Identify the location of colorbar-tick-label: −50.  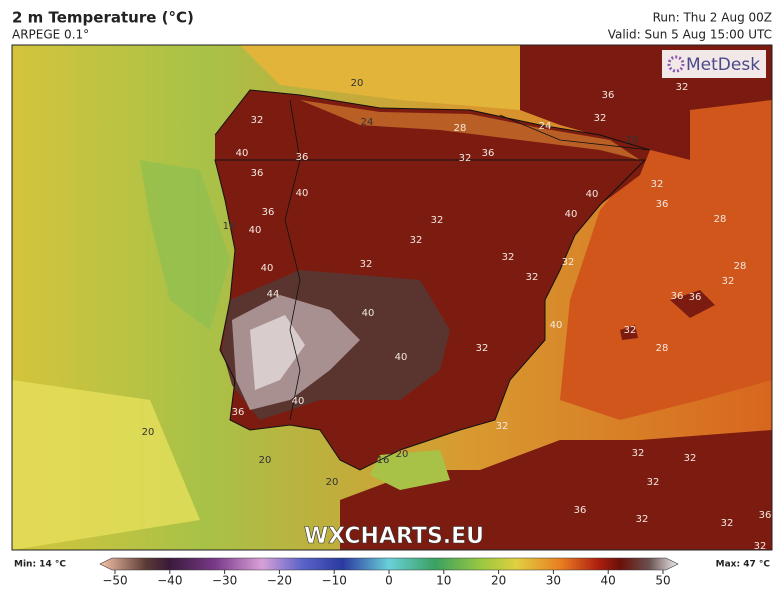
(114, 581).